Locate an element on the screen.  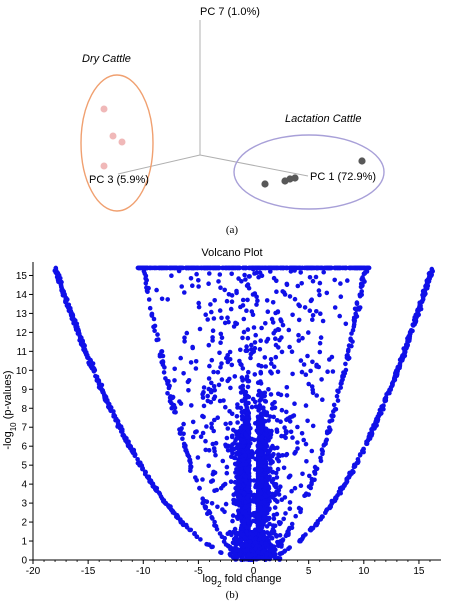
lactation-cattle-point is located at coordinates (295, 178).